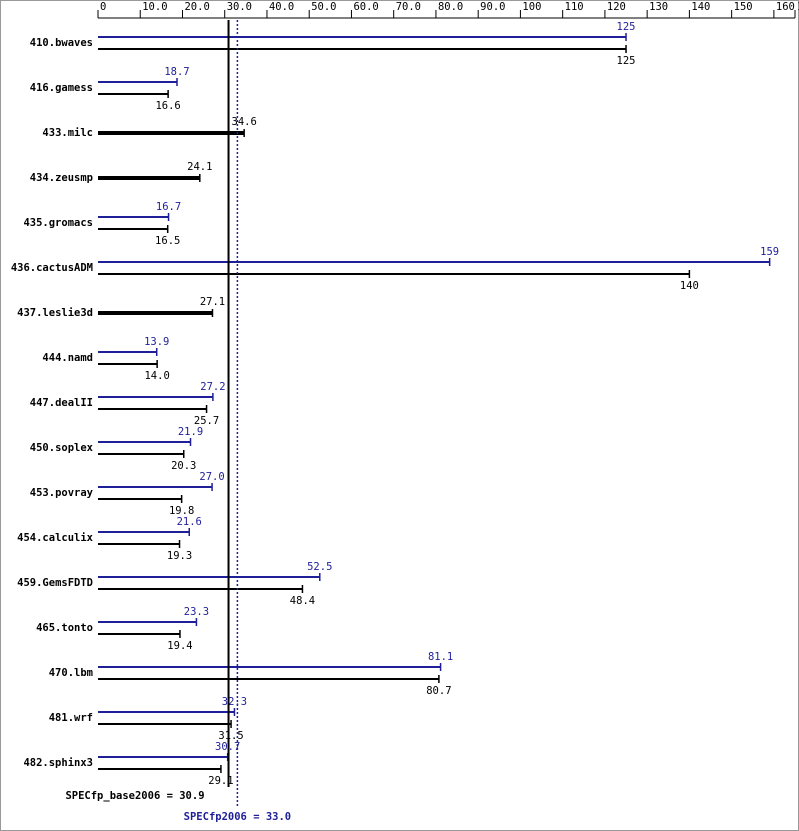 The height and width of the screenshot is (831, 799). Describe the element at coordinates (302, 601) in the screenshot. I see `value-label: 48.4` at that location.